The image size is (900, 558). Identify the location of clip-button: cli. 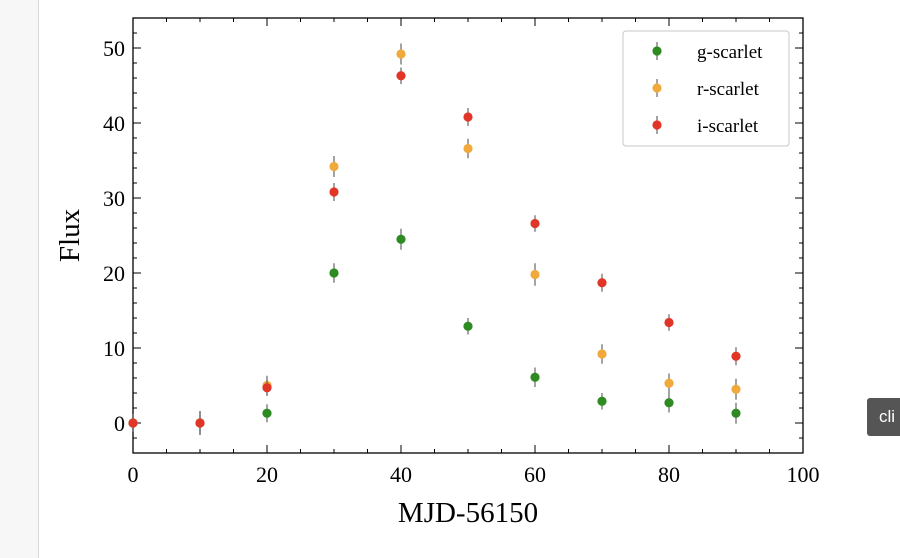
(883, 417).